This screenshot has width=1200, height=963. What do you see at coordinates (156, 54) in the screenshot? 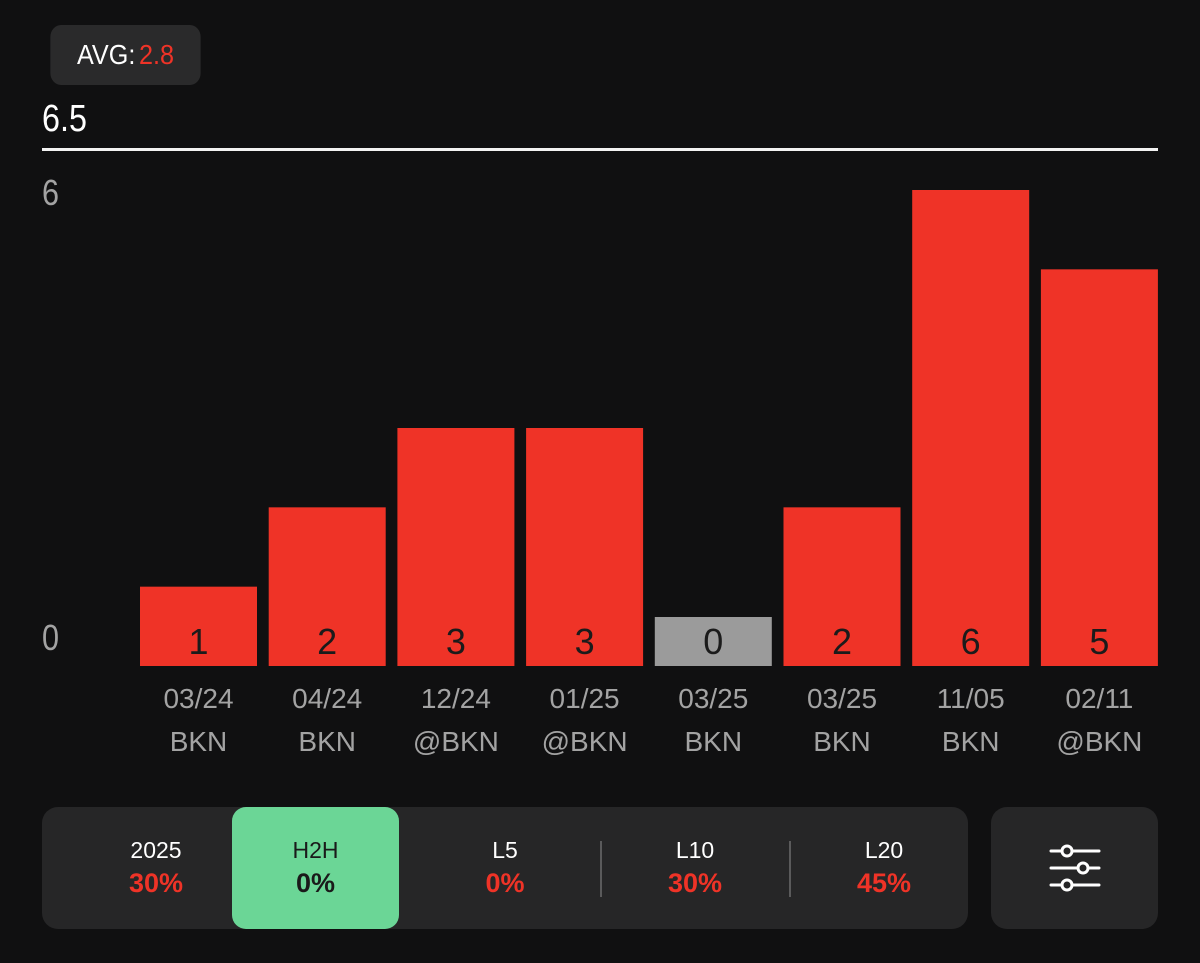
I see `average-value: 2.8` at bounding box center [156, 54].